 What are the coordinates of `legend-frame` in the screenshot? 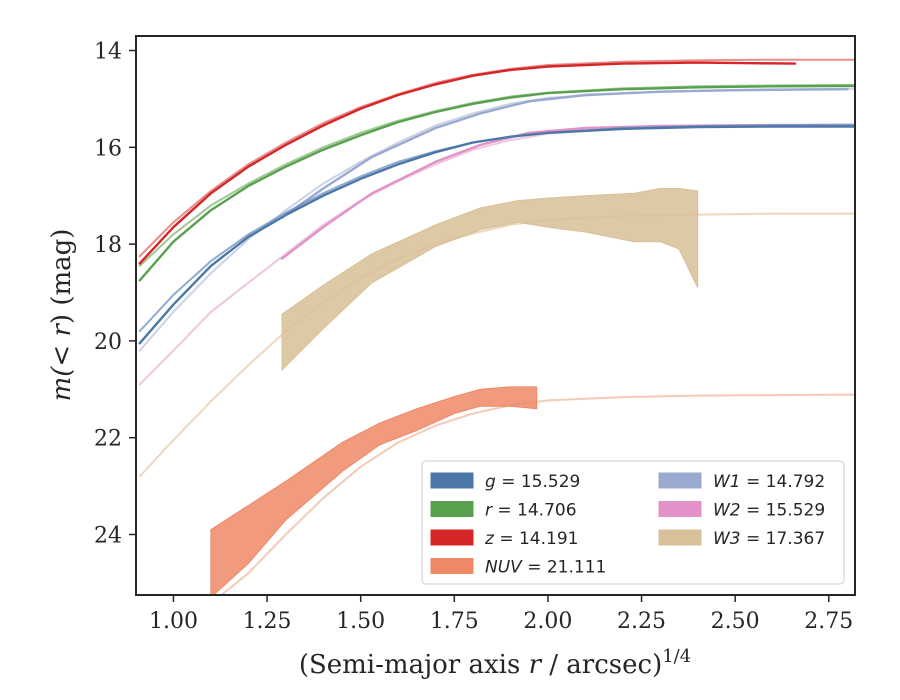 It's located at (633, 522).